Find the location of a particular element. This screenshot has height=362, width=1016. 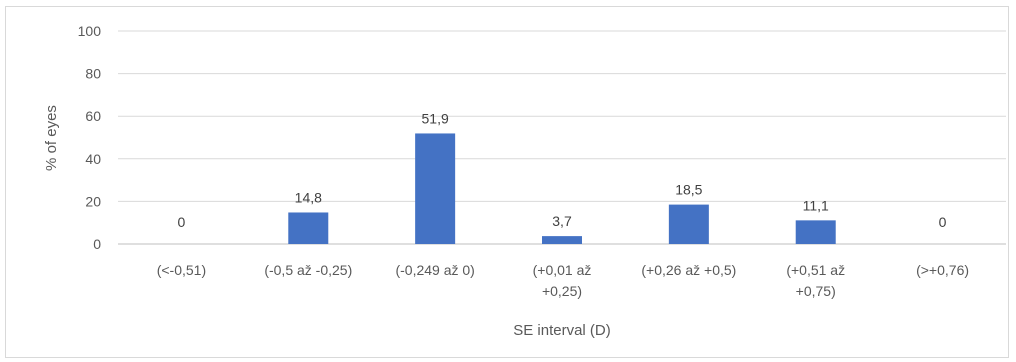

y-tick-label: 40 is located at coordinates (93, 159).